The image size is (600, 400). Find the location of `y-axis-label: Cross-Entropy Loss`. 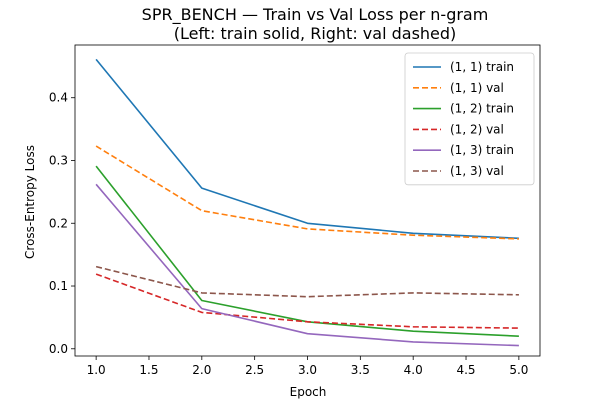

y-axis-label: Cross-Entropy Loss is located at coordinates (30, 202).